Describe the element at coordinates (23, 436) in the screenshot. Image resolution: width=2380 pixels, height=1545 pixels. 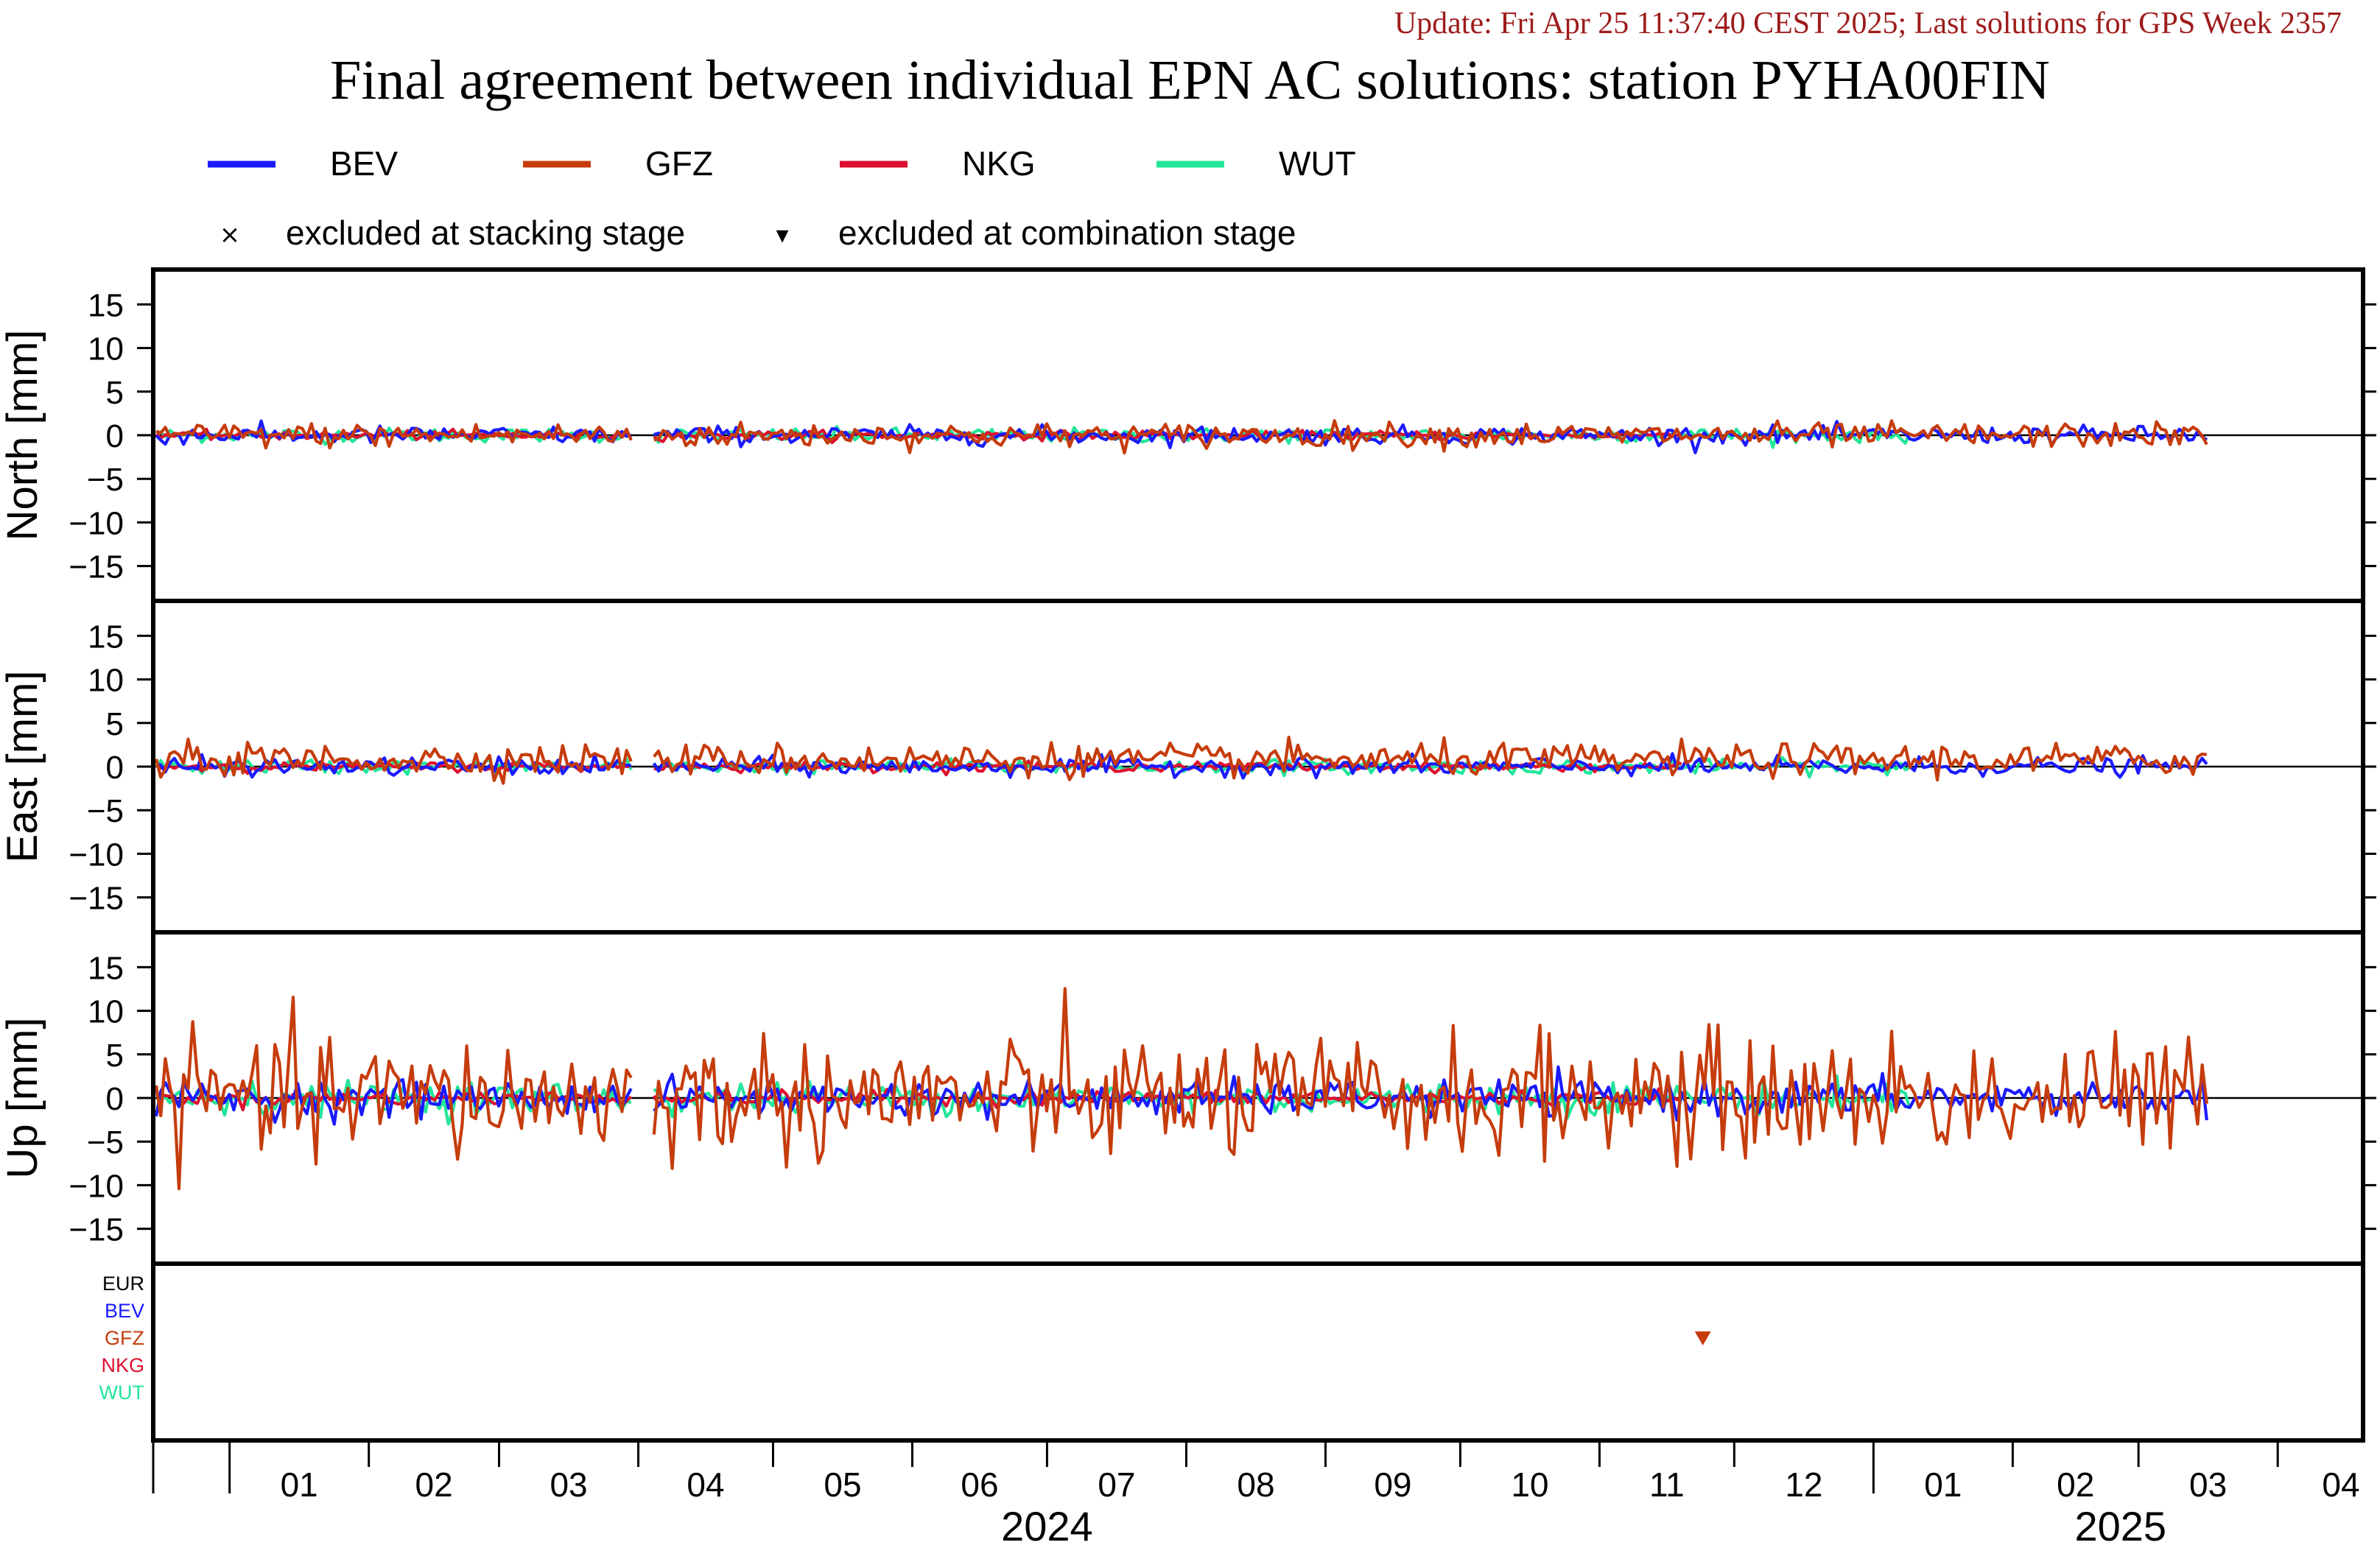
I see `y-axis-label: North [mm]` at that location.